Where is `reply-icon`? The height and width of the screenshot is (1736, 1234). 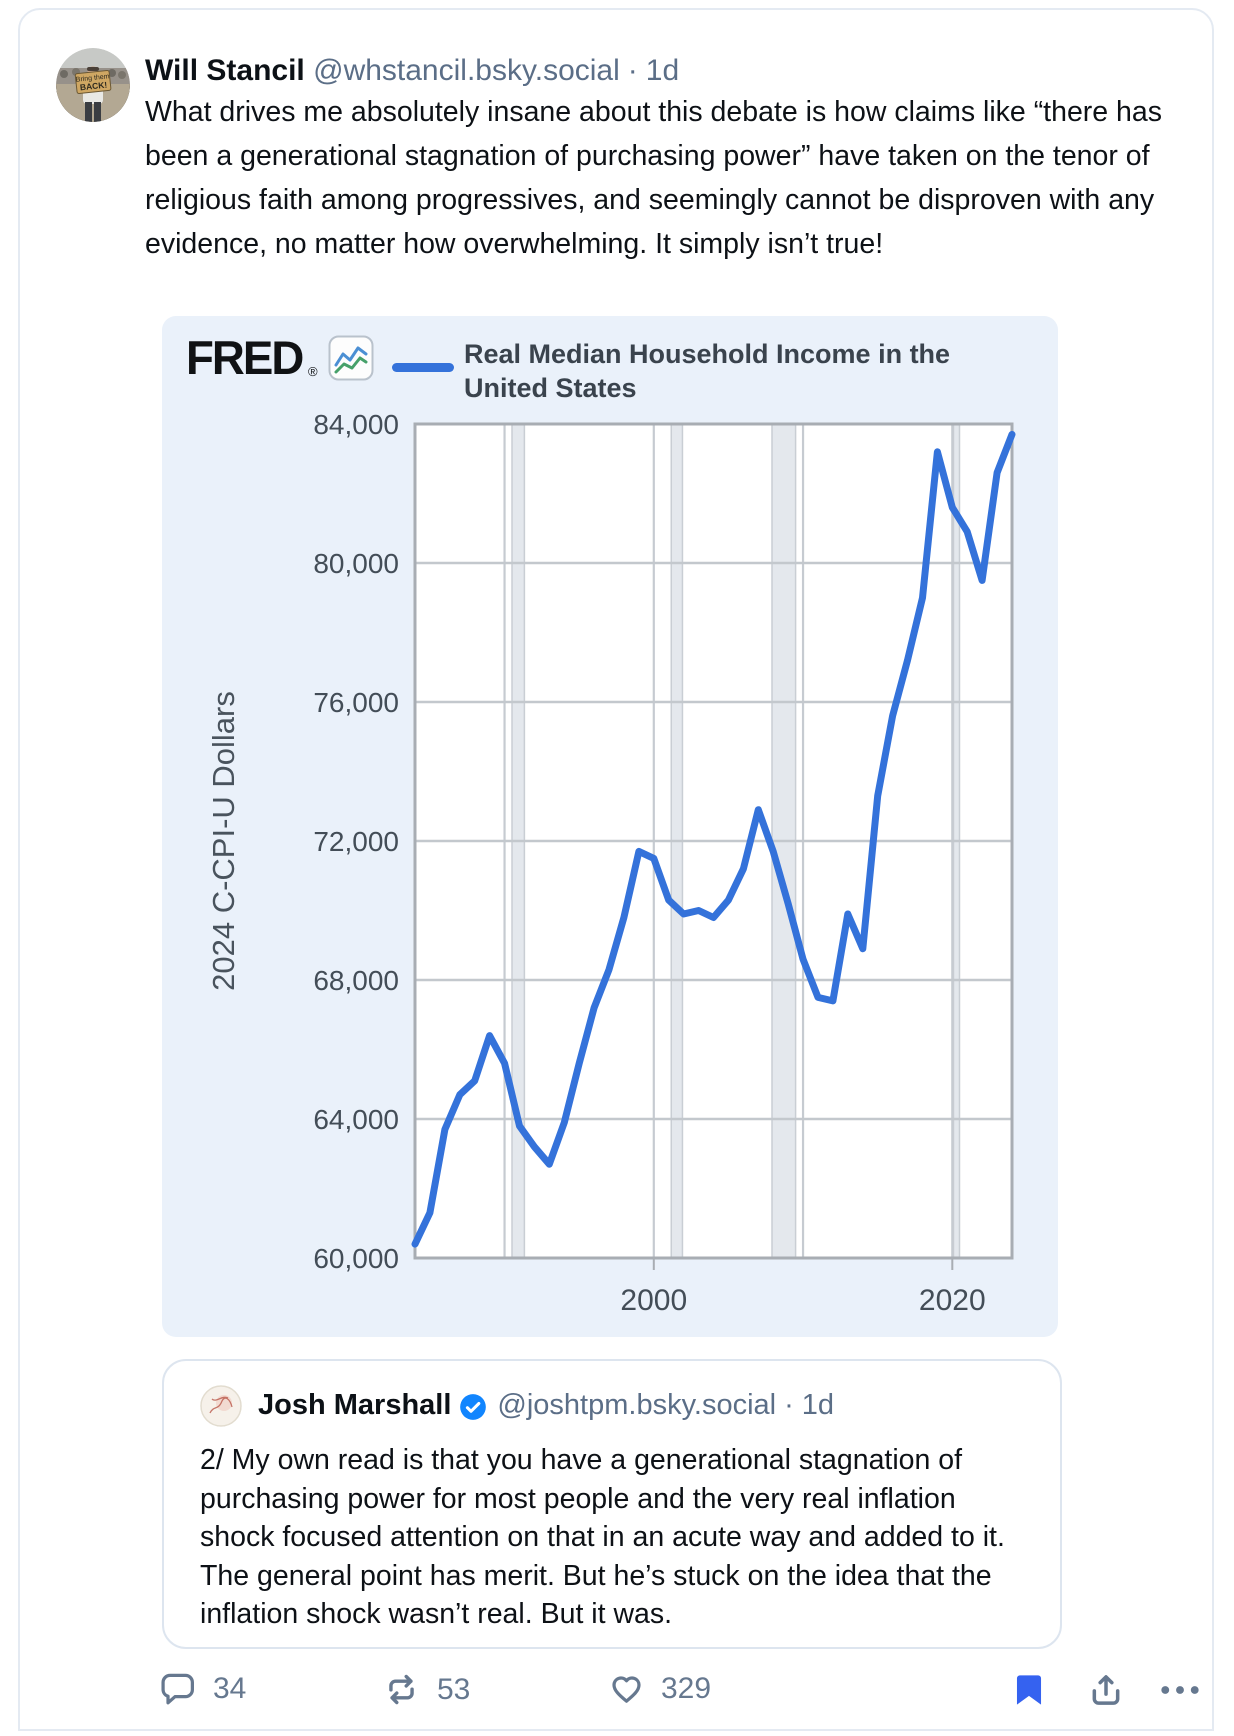 reply-icon is located at coordinates (177, 1689).